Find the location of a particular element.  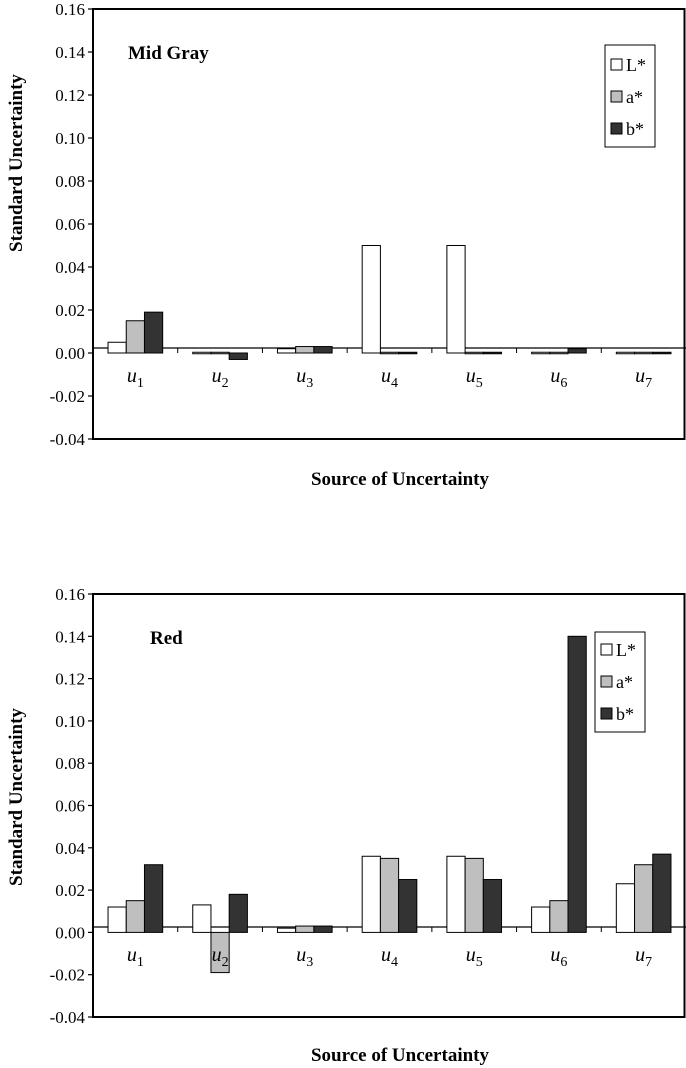

panel-title: Mid Gray is located at coordinates (168, 53).